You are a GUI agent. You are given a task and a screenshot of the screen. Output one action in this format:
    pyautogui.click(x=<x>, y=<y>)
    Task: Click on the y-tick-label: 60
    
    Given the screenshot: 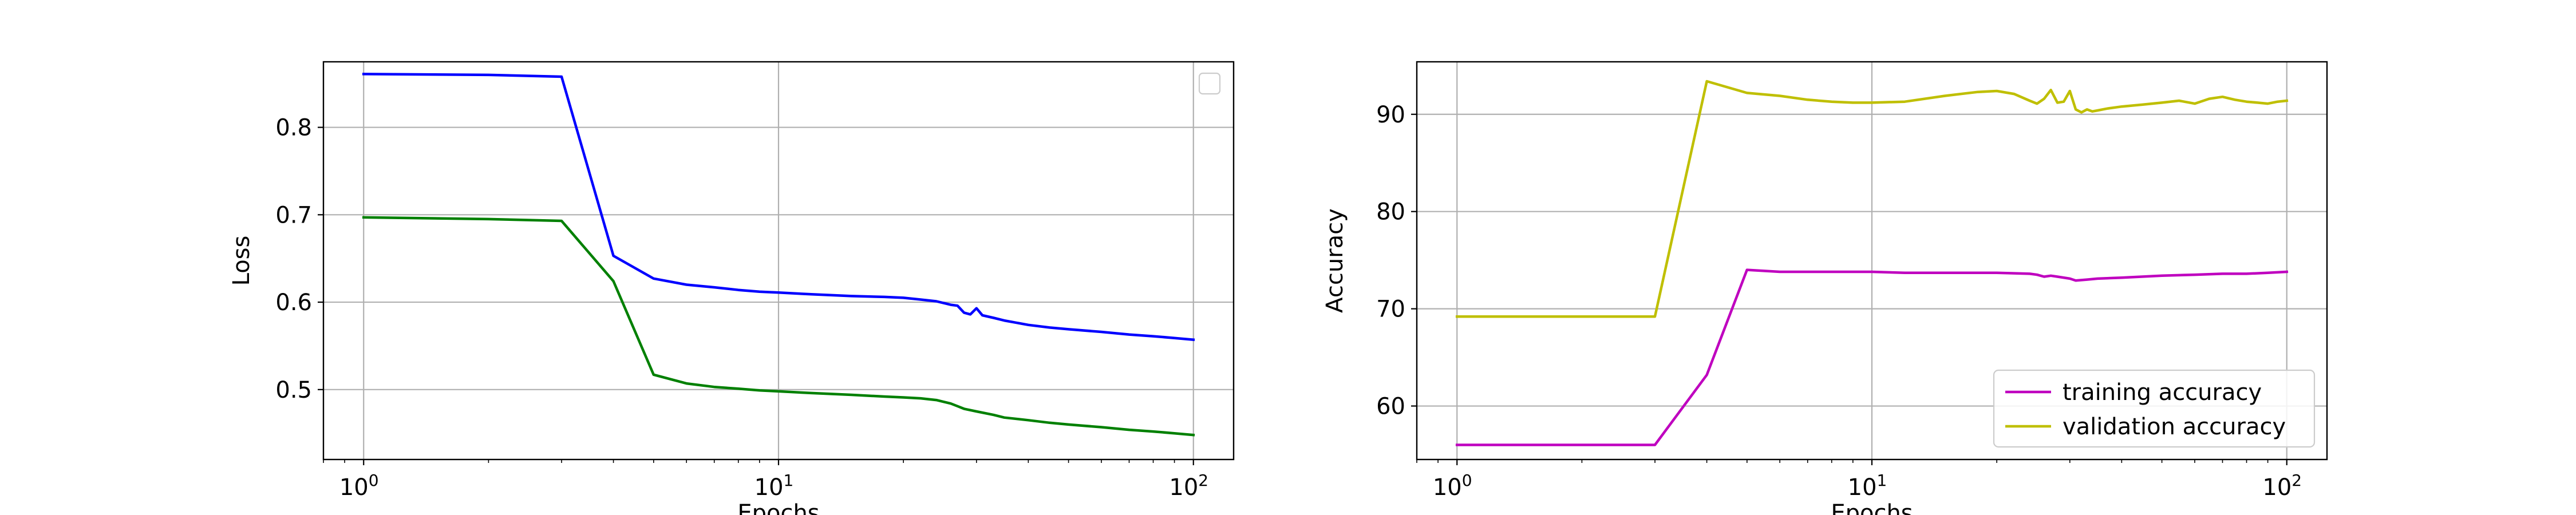 What is the action you would take?
    pyautogui.click(x=1390, y=407)
    